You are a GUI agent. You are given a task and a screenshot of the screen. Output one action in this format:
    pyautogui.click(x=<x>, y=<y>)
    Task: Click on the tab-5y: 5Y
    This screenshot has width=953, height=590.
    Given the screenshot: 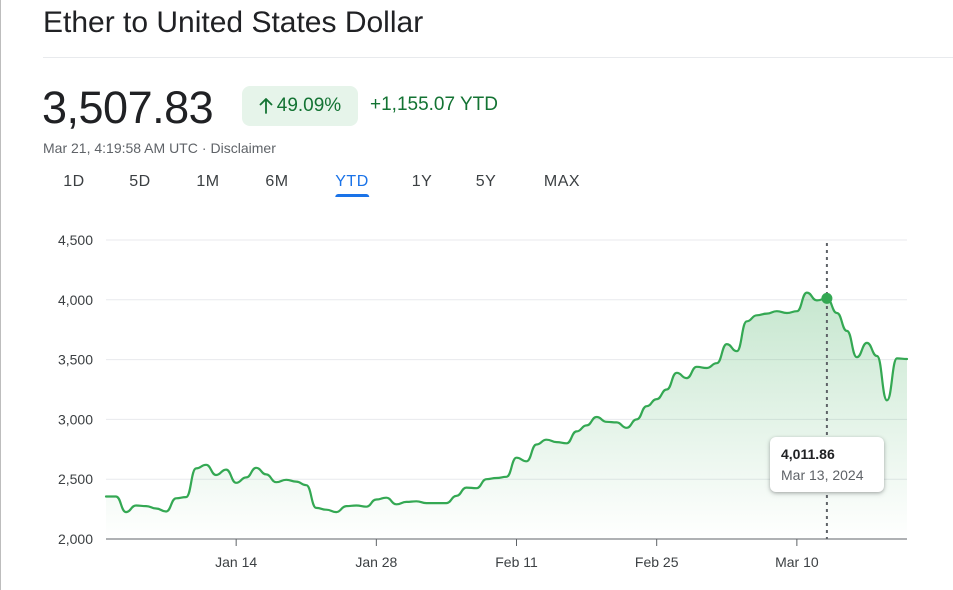 What is the action you would take?
    pyautogui.click(x=486, y=181)
    